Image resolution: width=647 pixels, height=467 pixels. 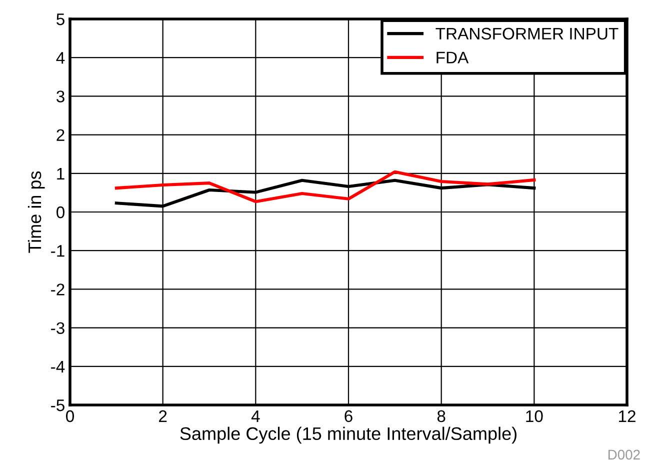 I want to click on y-tick-label: 3, so click(x=60, y=96).